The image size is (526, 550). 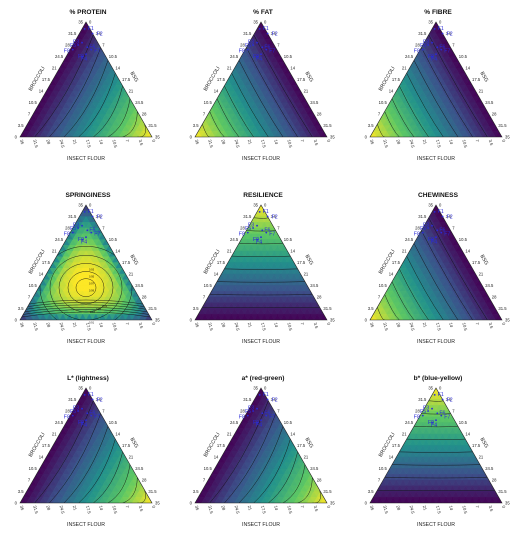 I want to click on tick-label: 0, so click(x=504, y=141).